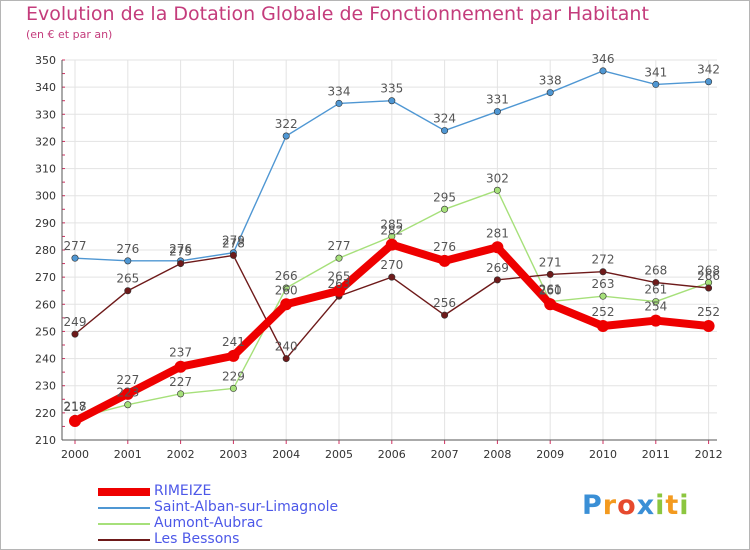  What do you see at coordinates (45, 60) in the screenshot?
I see `y-tick-label: 350` at bounding box center [45, 60].